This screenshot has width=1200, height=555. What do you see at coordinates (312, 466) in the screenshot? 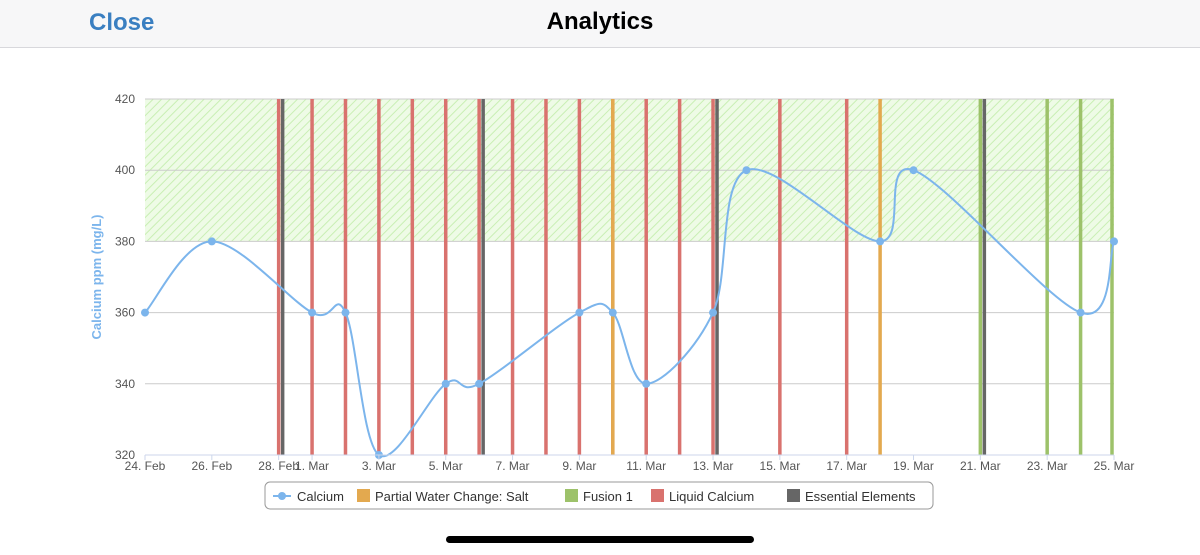
I see `x-tick-label: 1. Mar` at bounding box center [312, 466].